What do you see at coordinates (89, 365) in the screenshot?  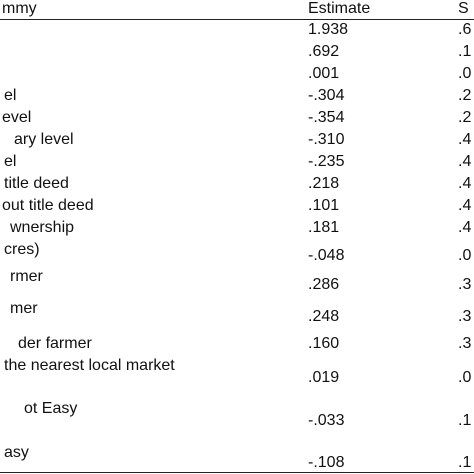 I see `row-label: the nearest local market` at bounding box center [89, 365].